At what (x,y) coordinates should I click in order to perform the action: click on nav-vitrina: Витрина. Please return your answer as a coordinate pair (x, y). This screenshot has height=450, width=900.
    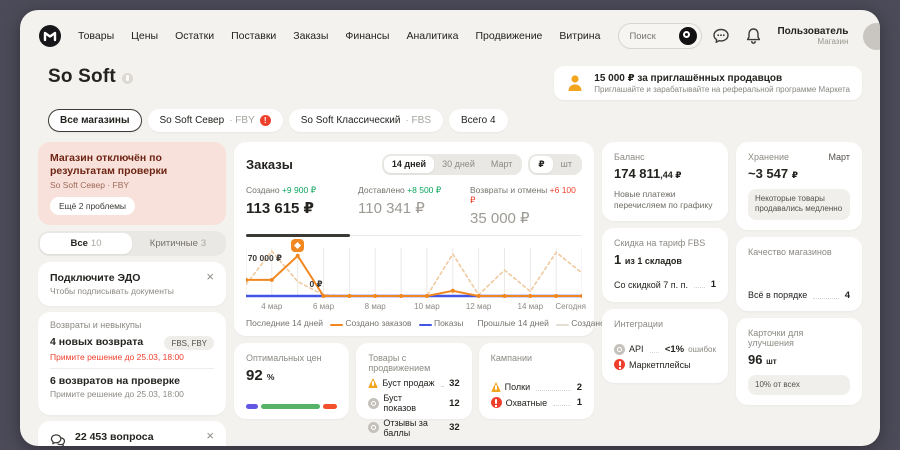
    Looking at the image, I should click on (580, 36).